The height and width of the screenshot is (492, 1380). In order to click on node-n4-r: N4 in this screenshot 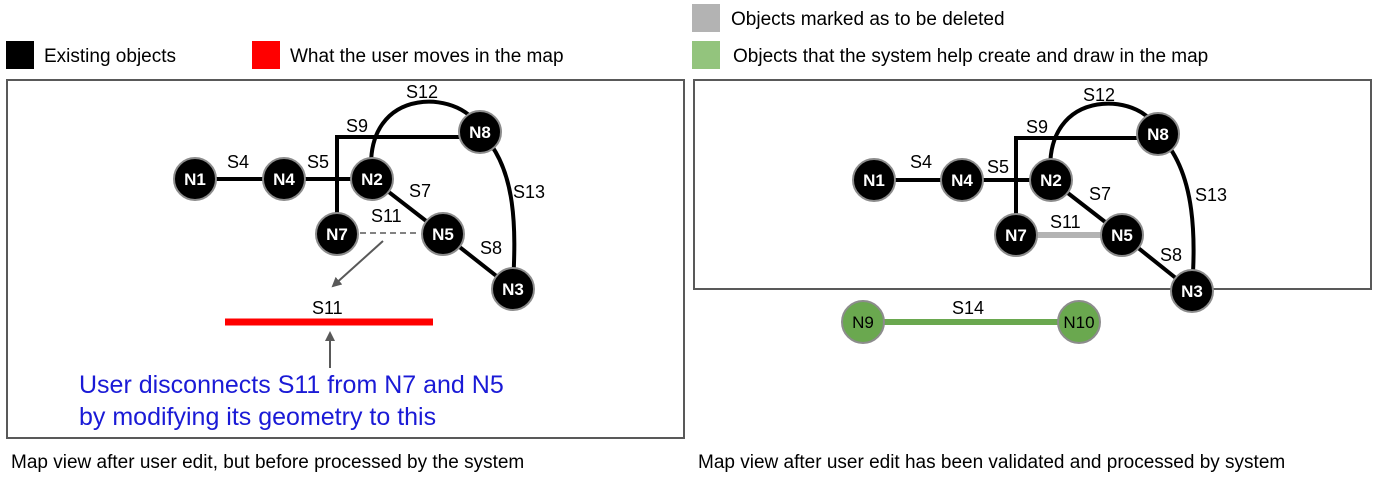, I will do `click(962, 180)`.